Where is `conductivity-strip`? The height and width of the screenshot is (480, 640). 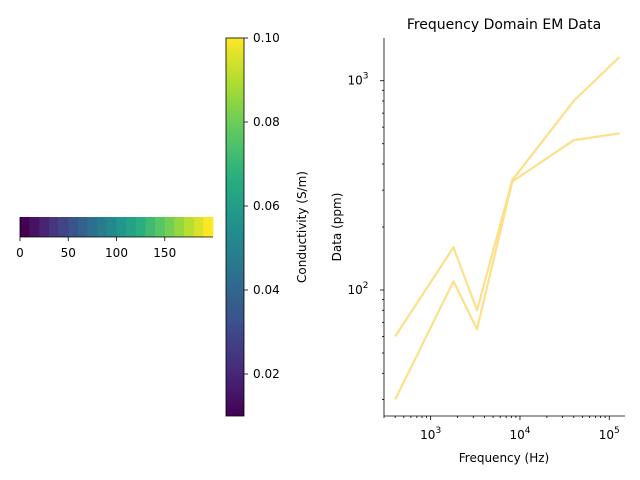 conductivity-strip is located at coordinates (117, 227).